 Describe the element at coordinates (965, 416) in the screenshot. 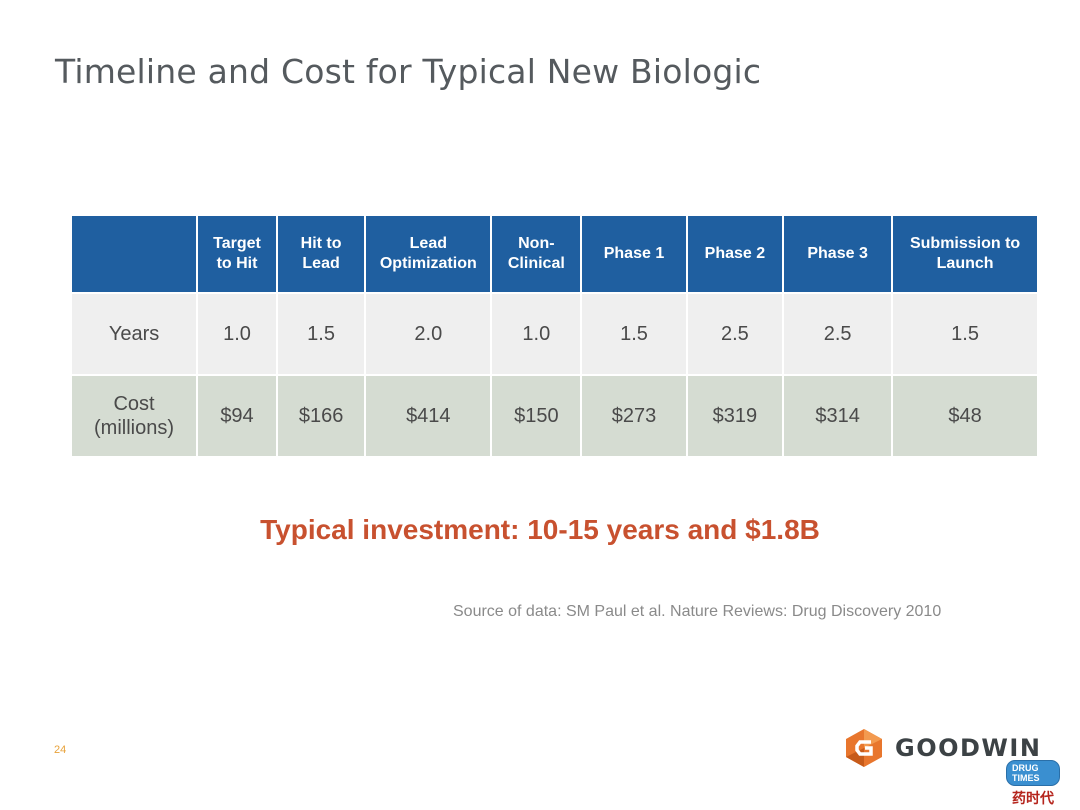

I see `table-cell: $48` at that location.